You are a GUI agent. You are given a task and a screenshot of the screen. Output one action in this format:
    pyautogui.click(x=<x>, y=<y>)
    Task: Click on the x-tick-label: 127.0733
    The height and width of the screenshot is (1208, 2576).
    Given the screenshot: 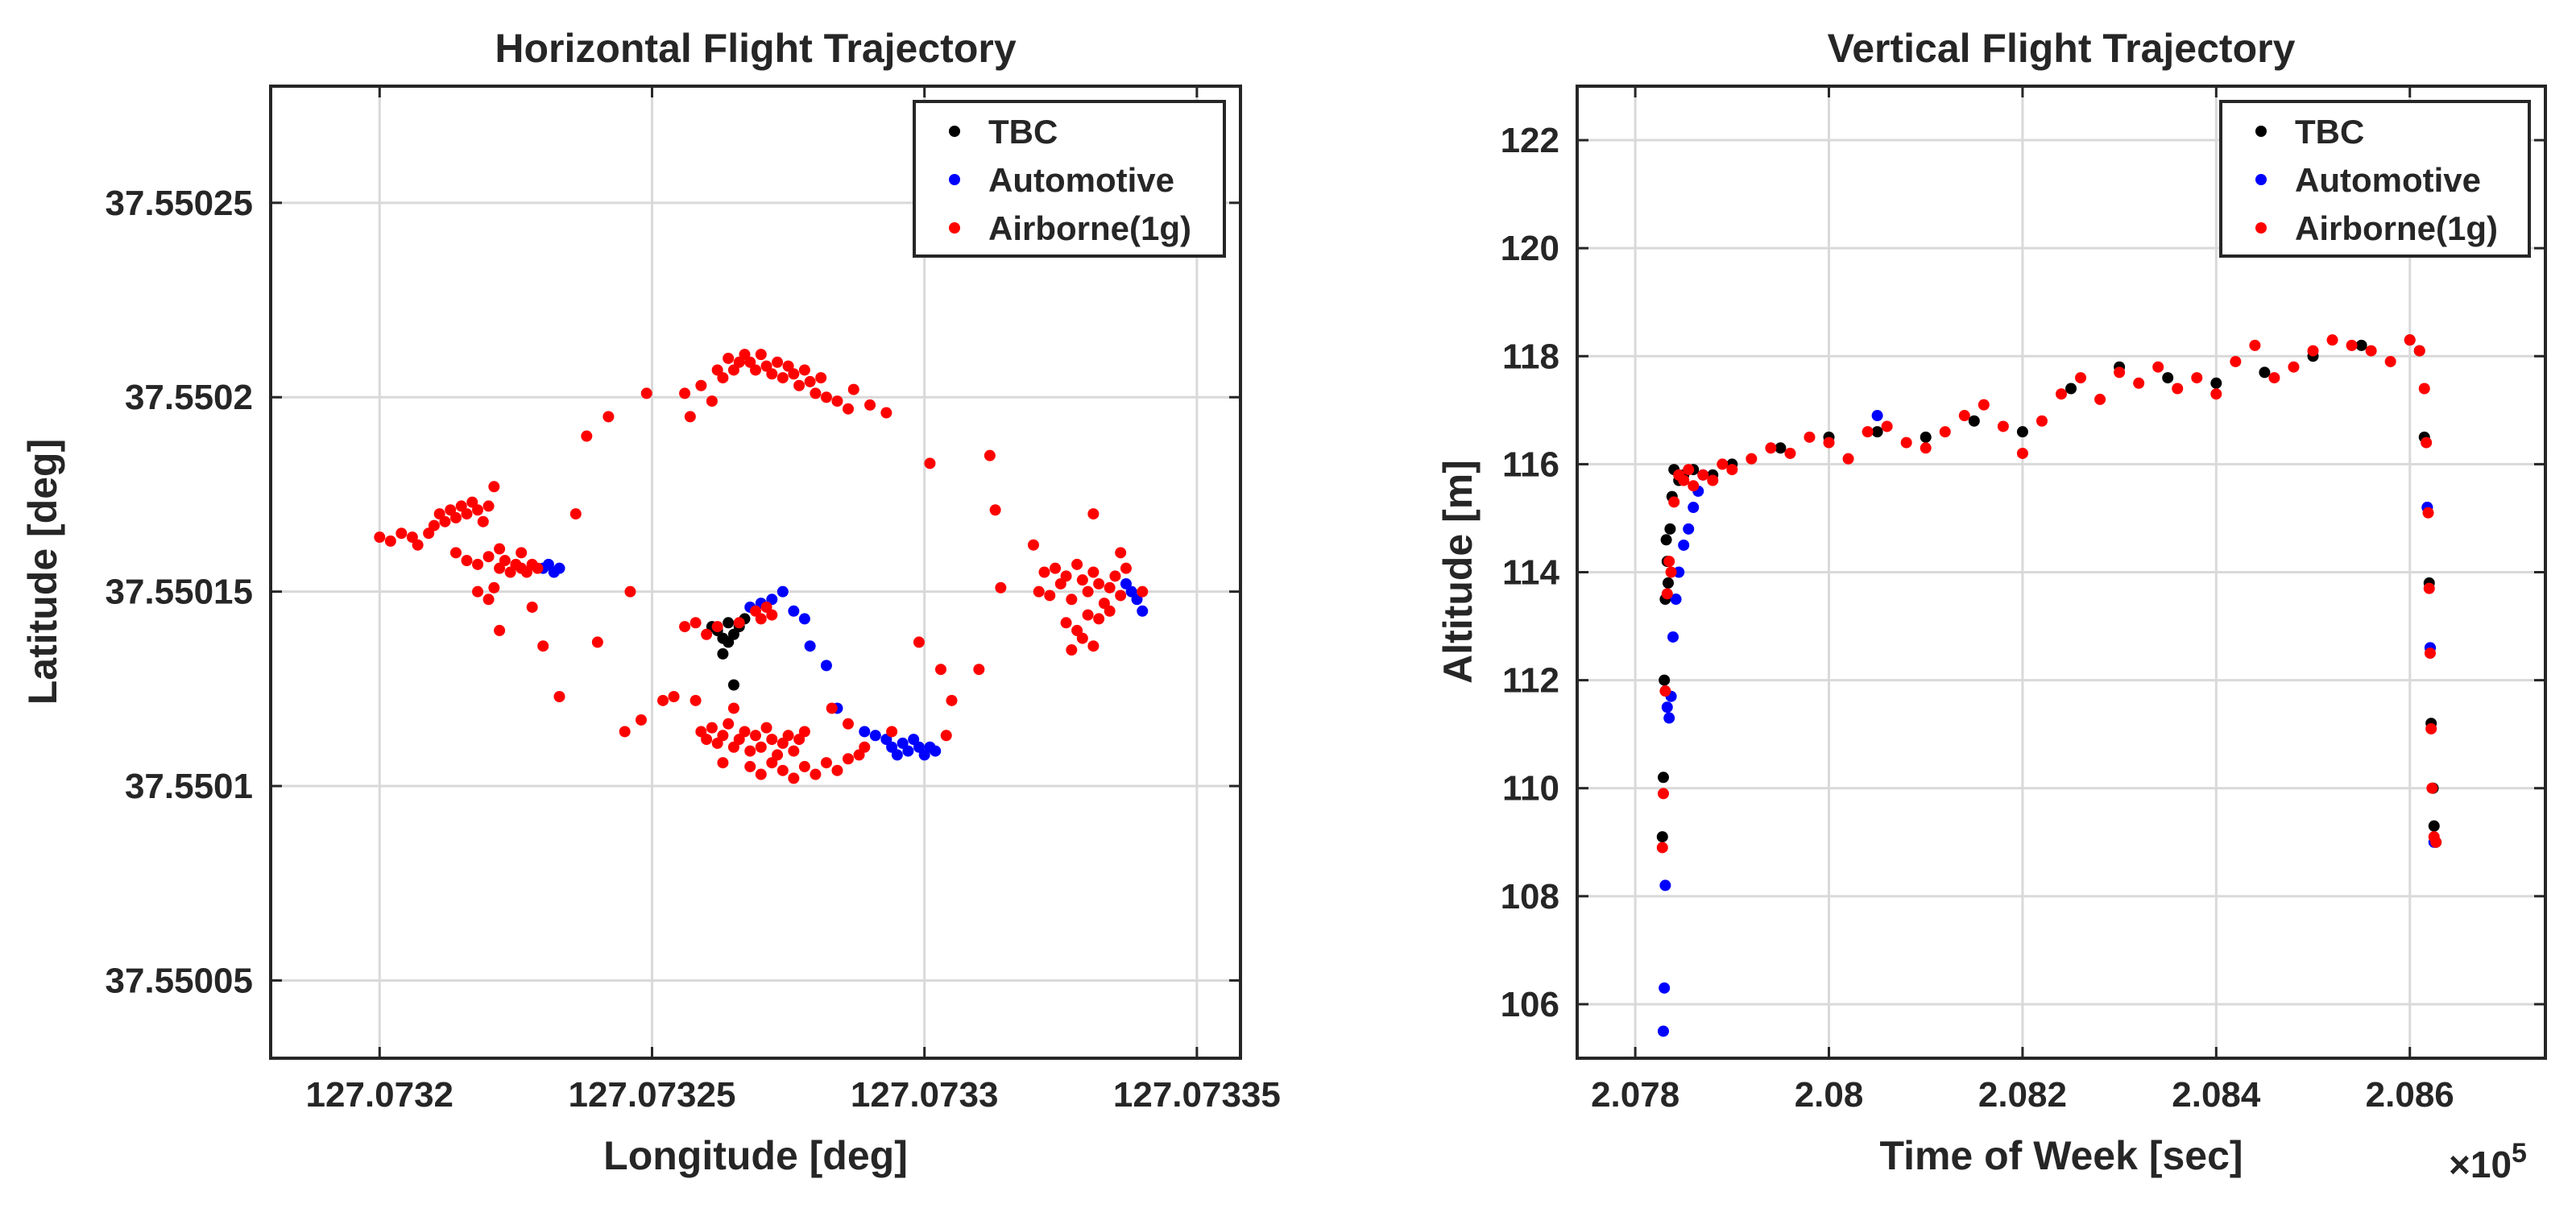 What is the action you would take?
    pyautogui.click(x=925, y=1095)
    